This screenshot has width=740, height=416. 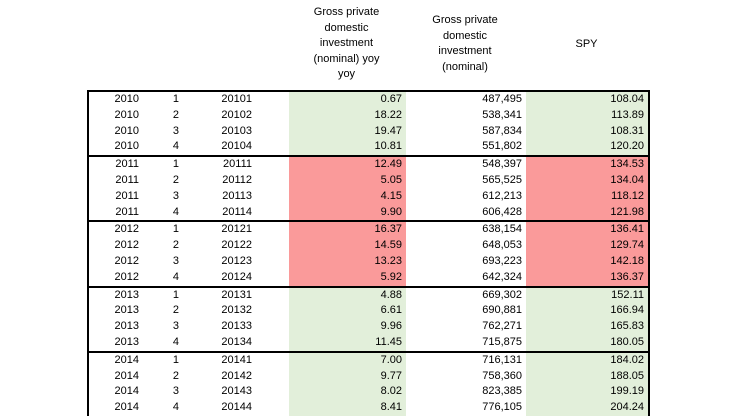 I want to click on cell-spy: 113.89, so click(x=587, y=115).